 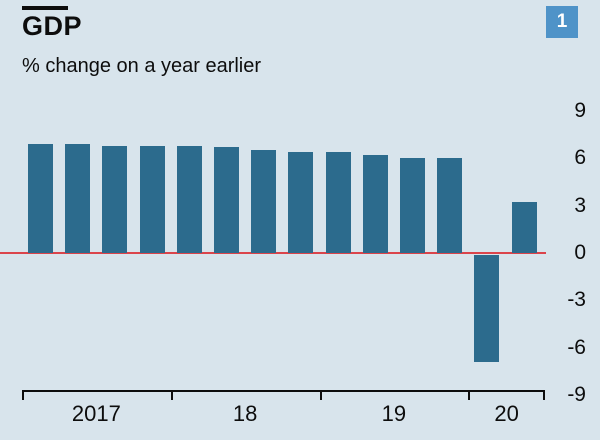 I want to click on x-axis-line, so click(x=283, y=391).